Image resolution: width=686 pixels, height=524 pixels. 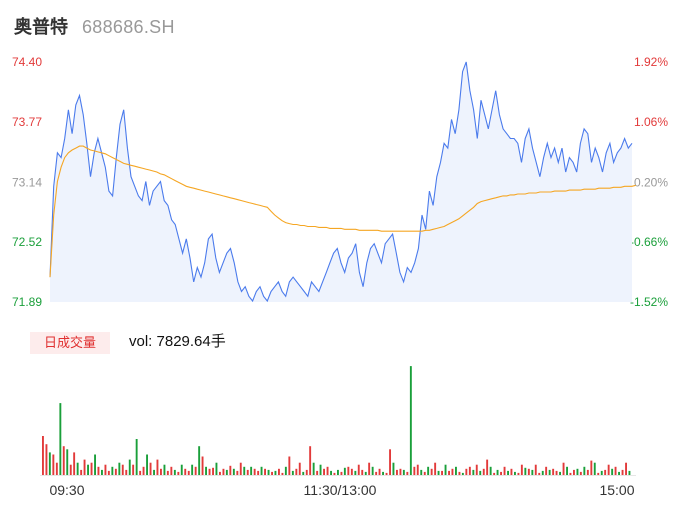 I want to click on stock-header: 奥普特 688686.SH, so click(x=94, y=26).